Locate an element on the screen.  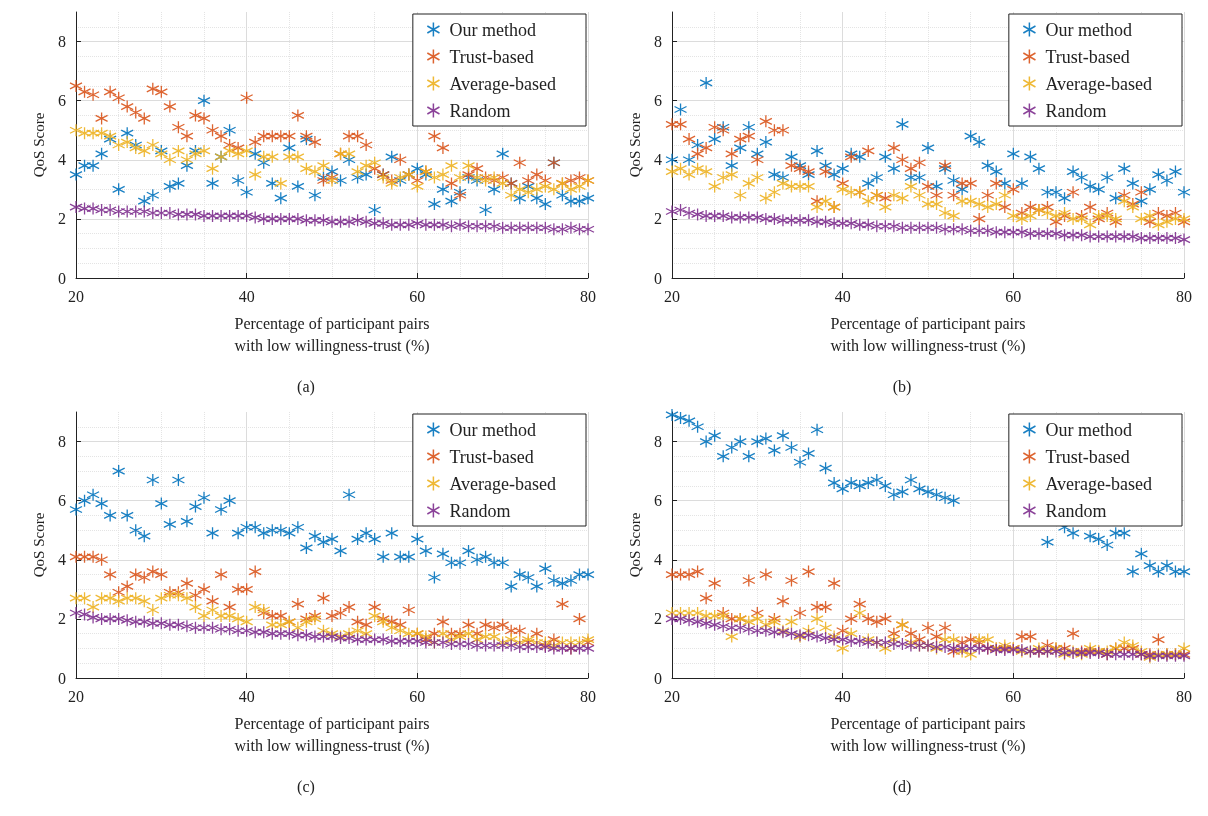
text: (b) is located at coordinates (902, 386).